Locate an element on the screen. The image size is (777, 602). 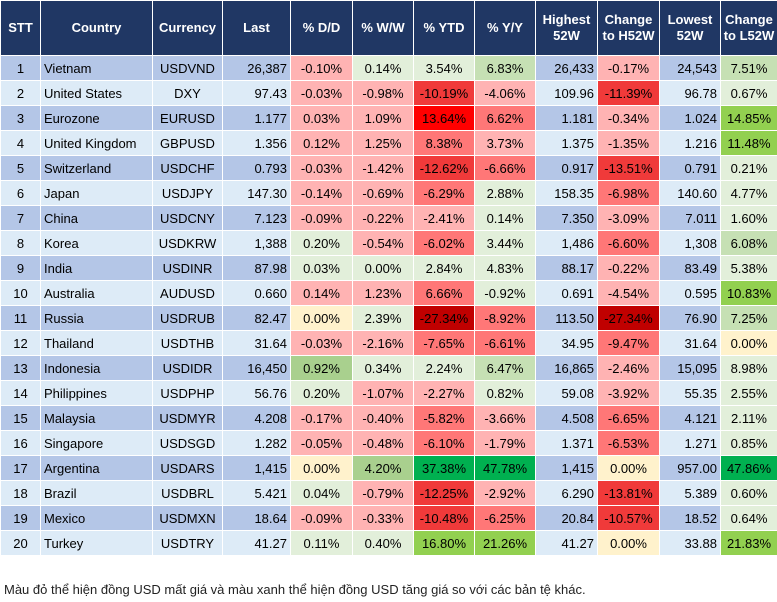
cell-stt: 11 is located at coordinates (20, 318).